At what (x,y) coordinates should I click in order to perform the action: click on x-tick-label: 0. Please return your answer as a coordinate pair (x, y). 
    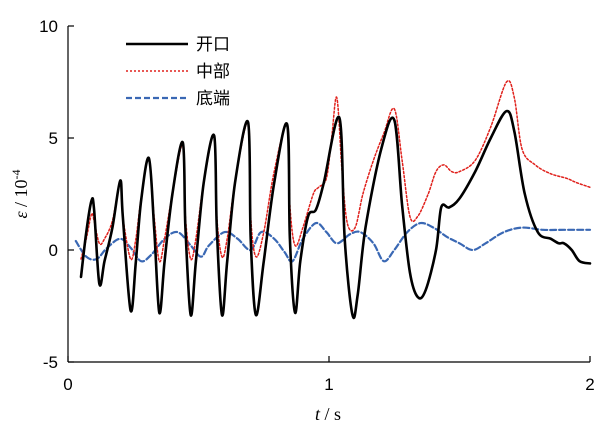
    Looking at the image, I should click on (67, 384).